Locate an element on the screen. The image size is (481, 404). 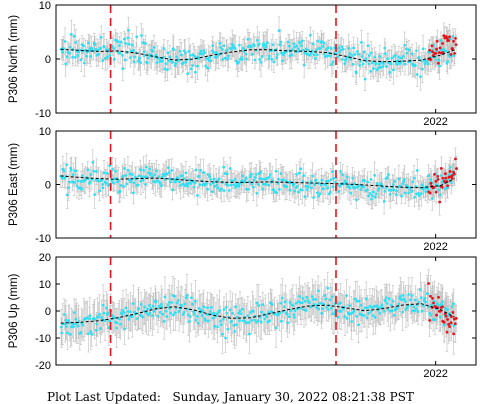
plot-area is located at coordinates (258, 181).